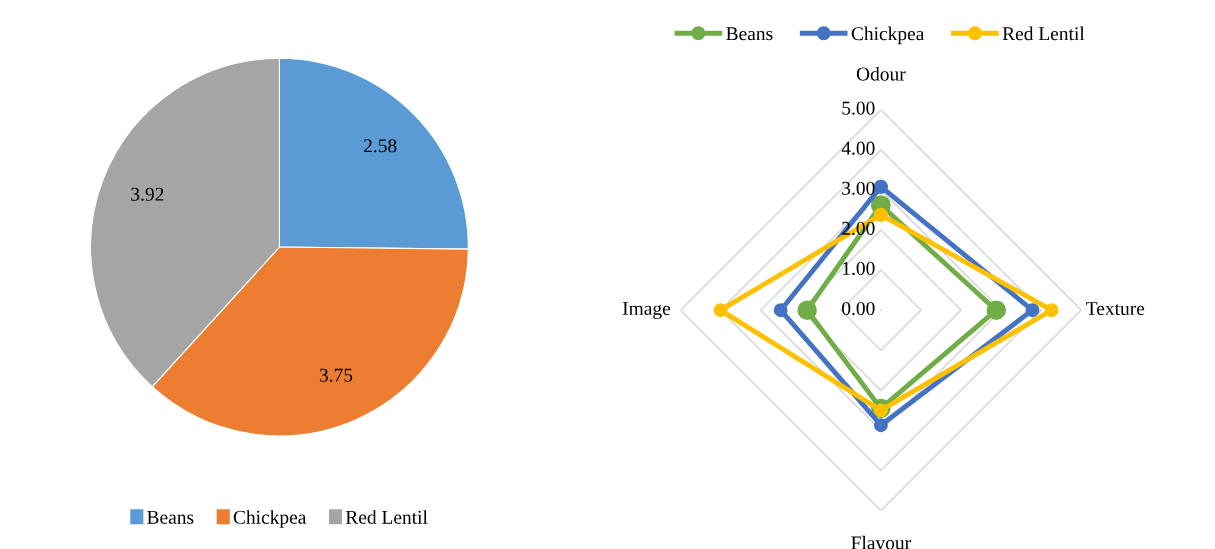 Image resolution: width=1215 pixels, height=549 pixels. Describe the element at coordinates (646, 310) in the screenshot. I see `spoke-label: Image` at that location.